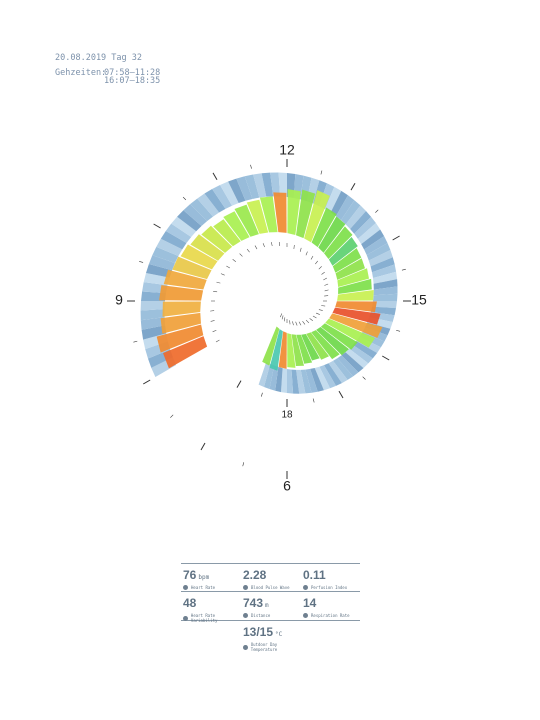 This screenshot has height=720, width=540. Describe the element at coordinates (330, 615) in the screenshot. I see `stat-label: Respiration Rate` at that location.